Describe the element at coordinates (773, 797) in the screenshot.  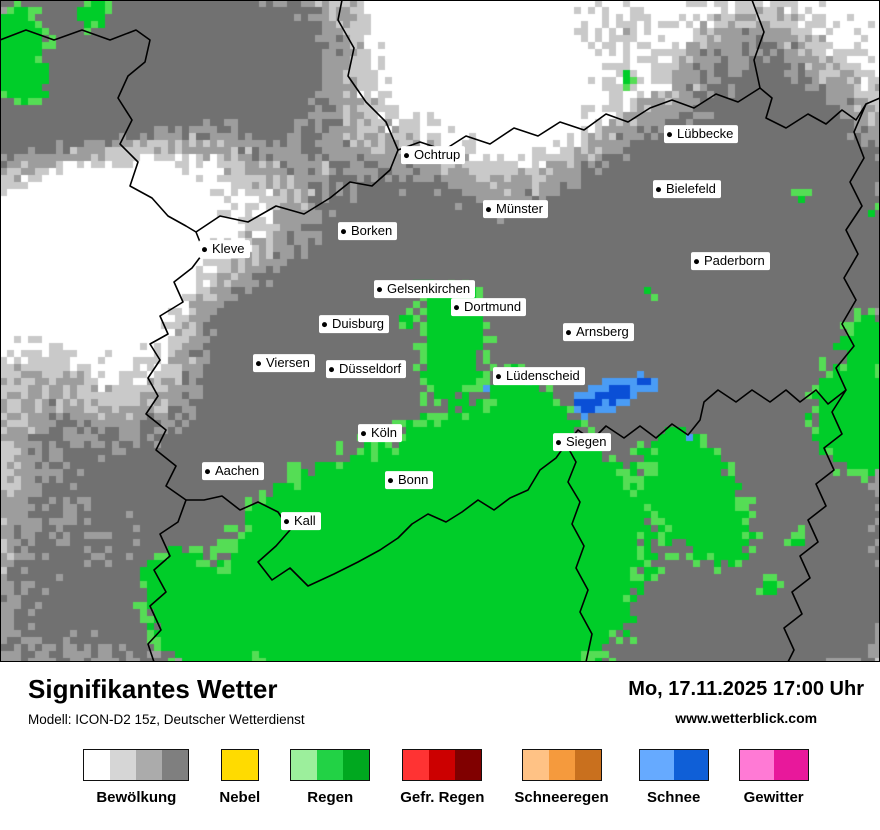
I see `legend-label: Gewitter` at that location.